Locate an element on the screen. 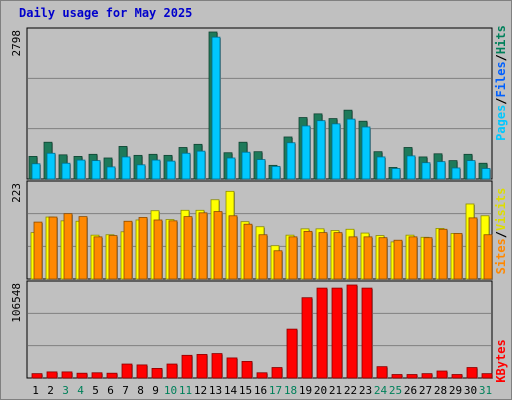 The image size is (512, 400). bar-kbytes-5-body is located at coordinates (97, 375).